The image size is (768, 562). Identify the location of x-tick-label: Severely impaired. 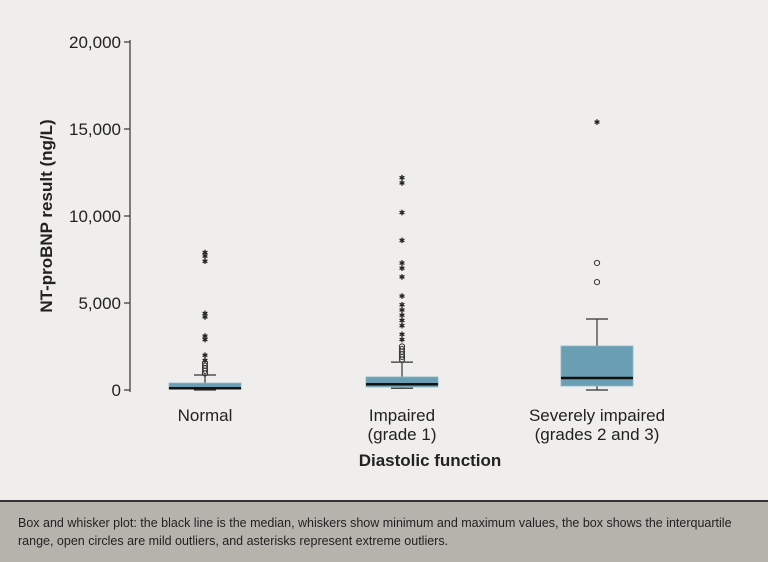
(597, 415).